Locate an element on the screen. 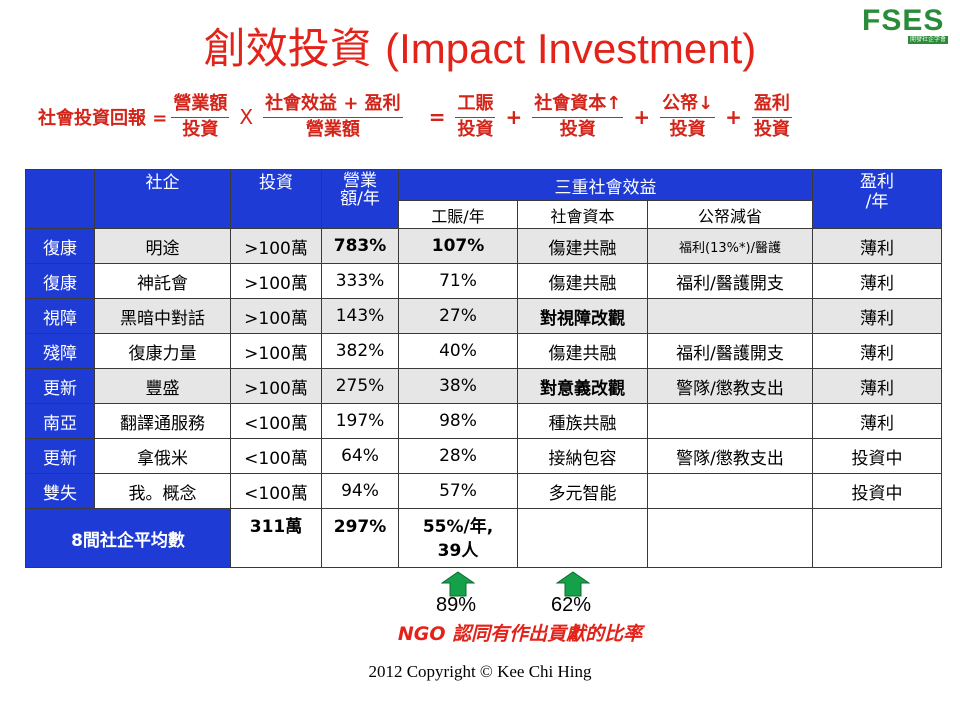  row-revenue: 197% is located at coordinates (360, 421).